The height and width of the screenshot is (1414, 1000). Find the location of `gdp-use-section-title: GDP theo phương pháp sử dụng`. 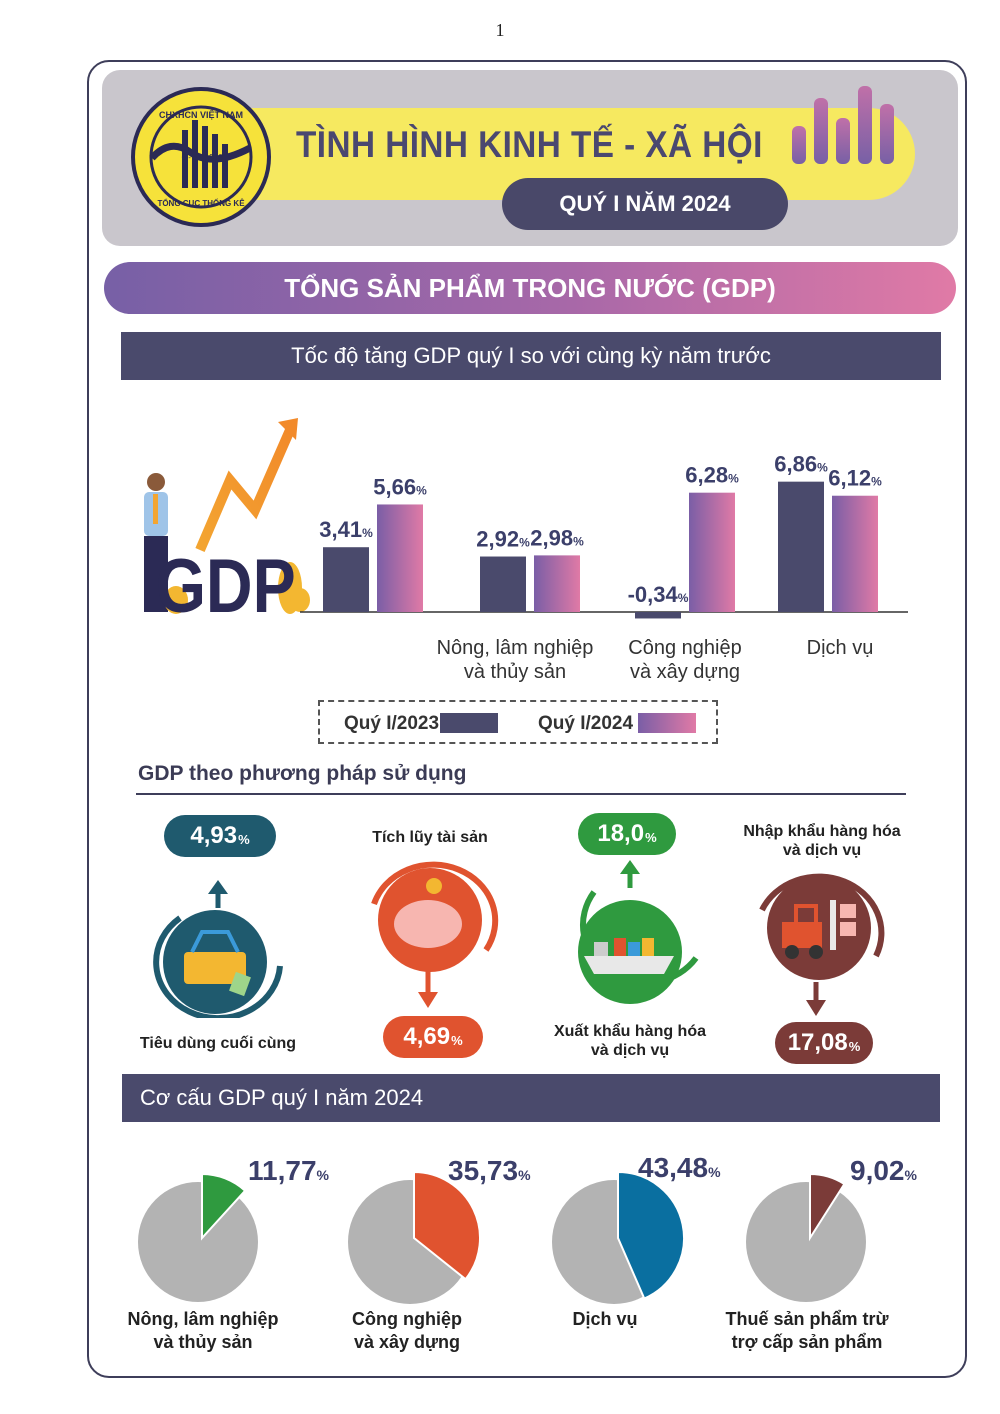

gdp-use-section-title: GDP theo phương pháp sử dụng is located at coordinates (302, 773).